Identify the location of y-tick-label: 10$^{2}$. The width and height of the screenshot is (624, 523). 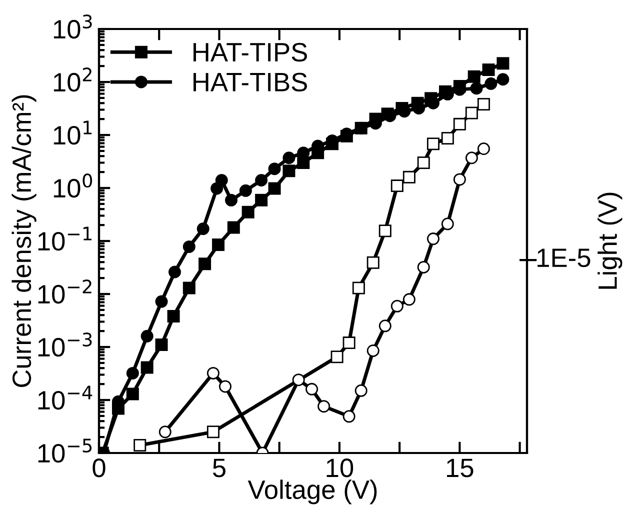
(73, 80).